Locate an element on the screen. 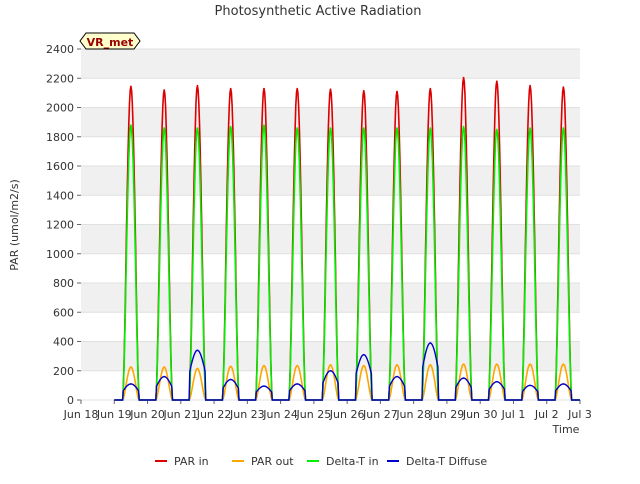  legend-item: Delta-T Diffuse is located at coordinates (437, 461).